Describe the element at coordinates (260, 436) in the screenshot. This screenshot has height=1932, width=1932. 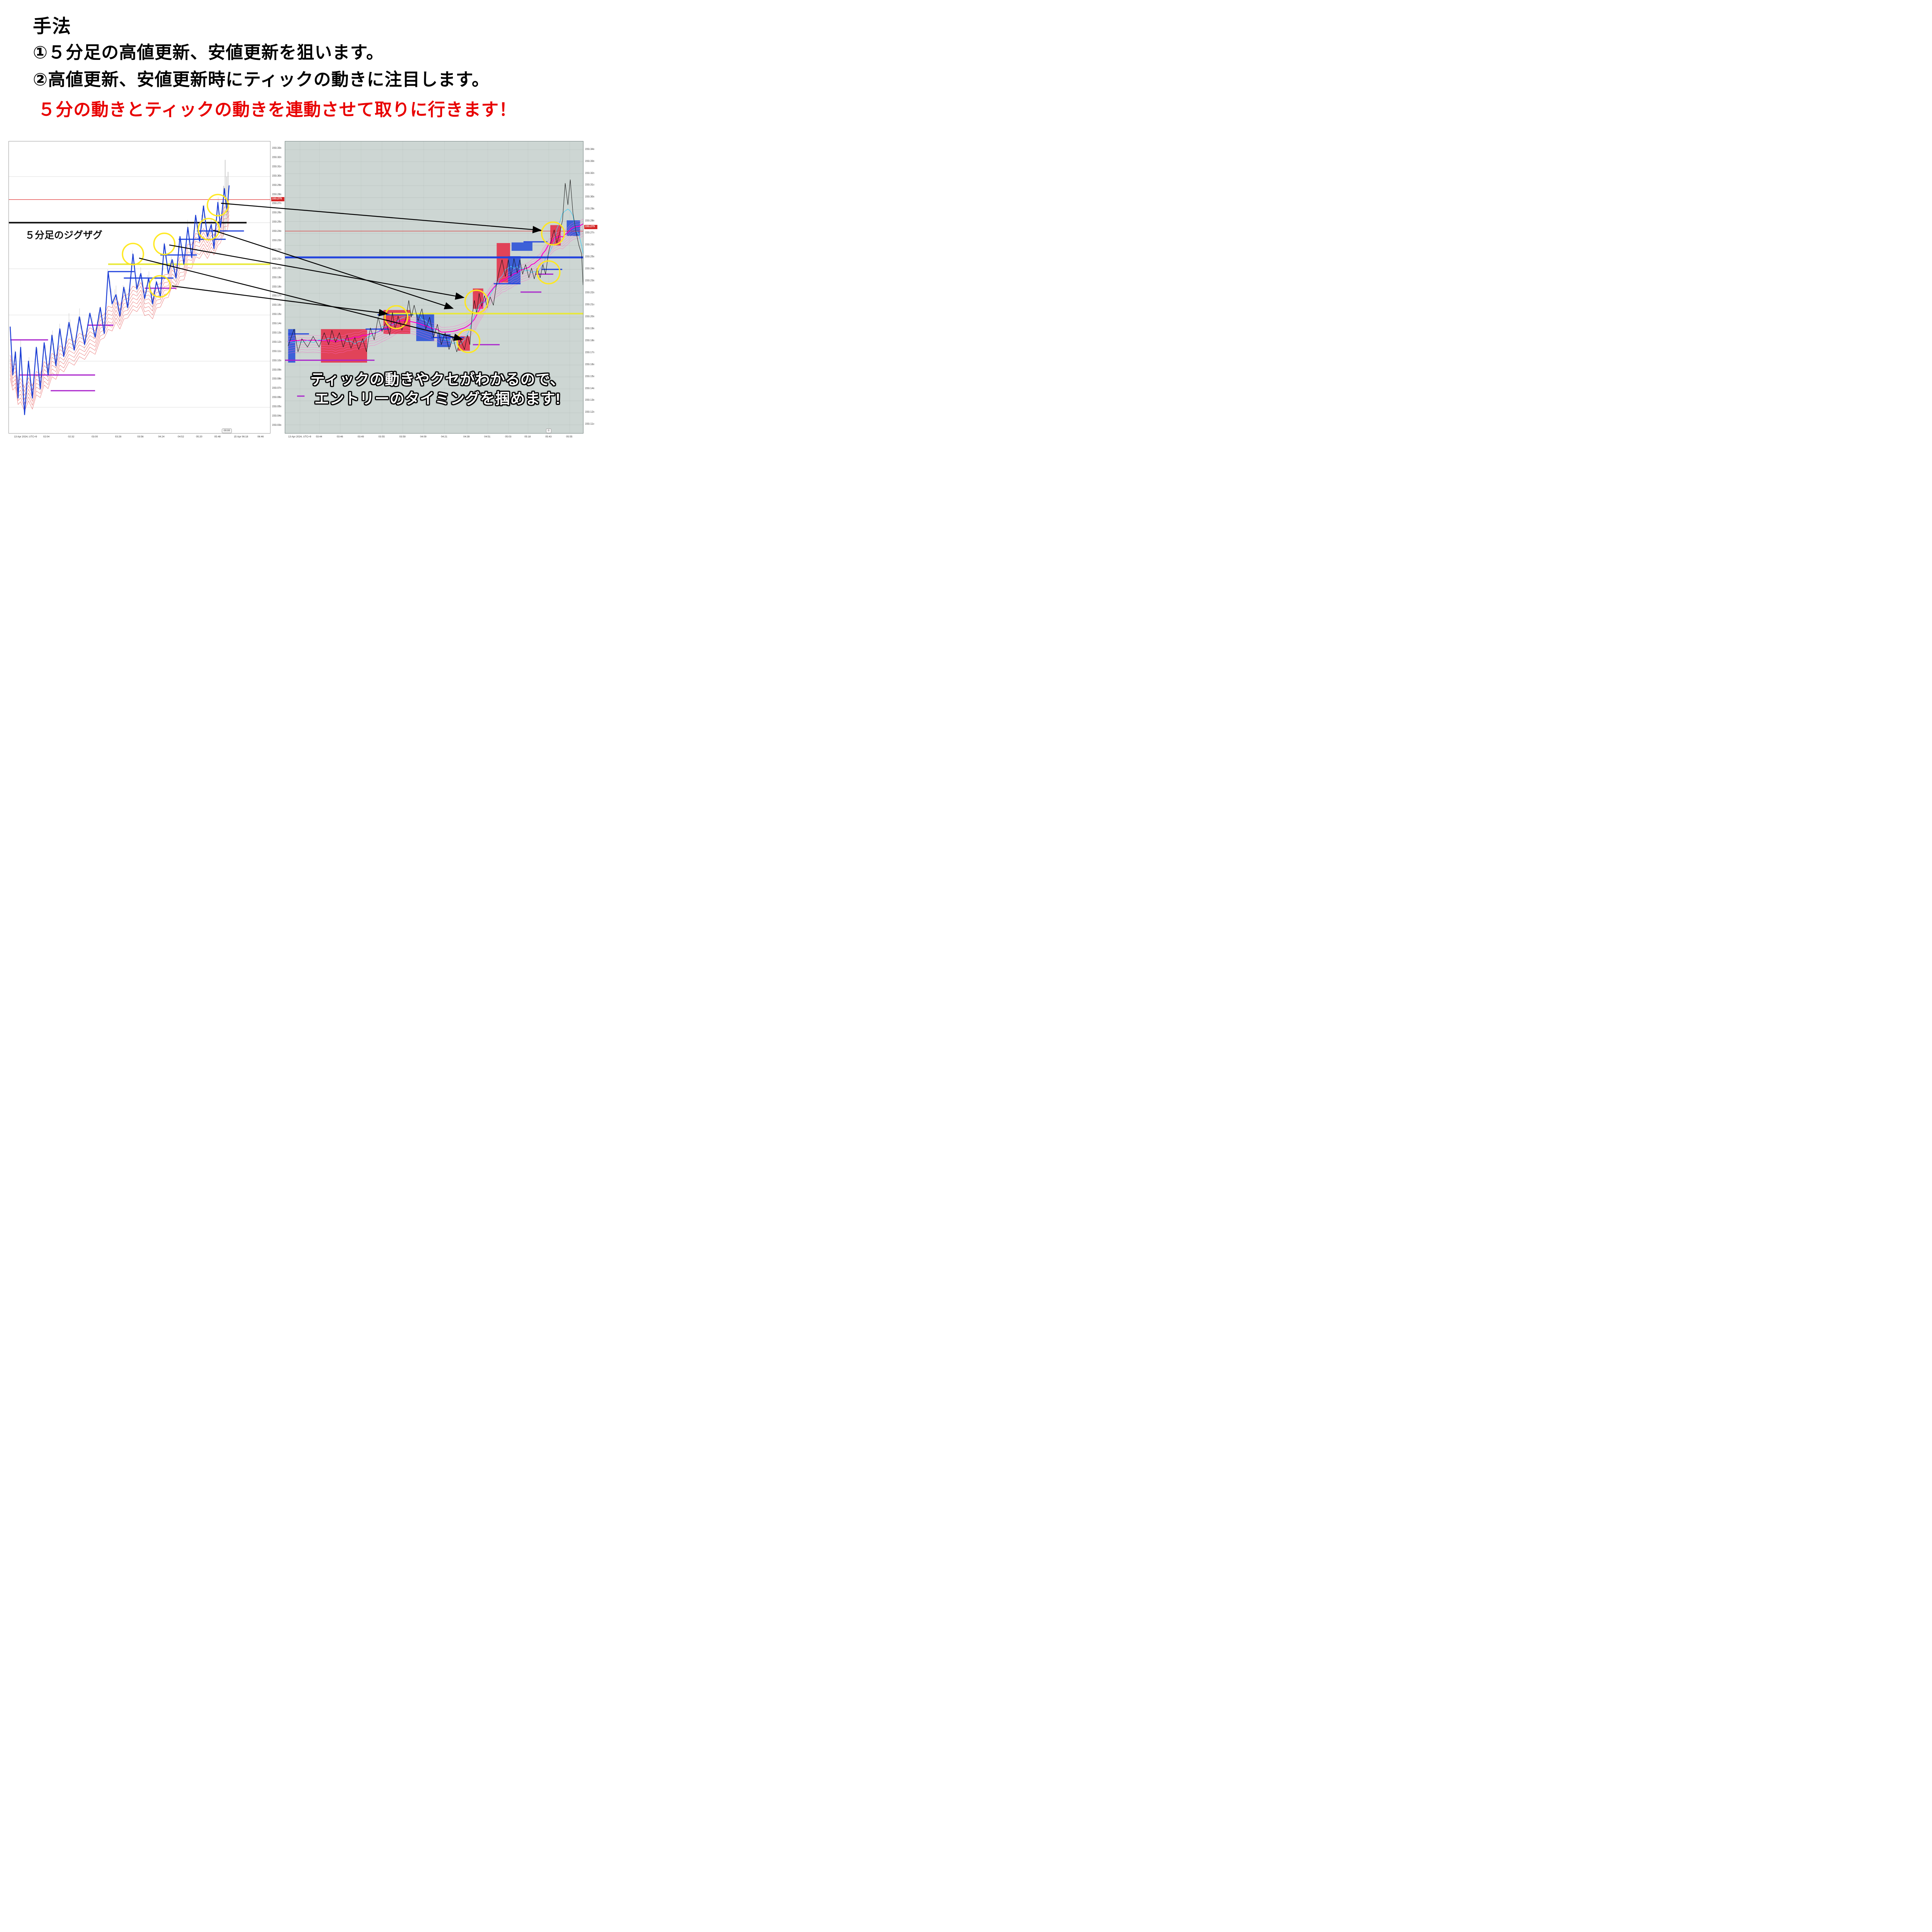
I see `time-tick: 06:46` at that location.